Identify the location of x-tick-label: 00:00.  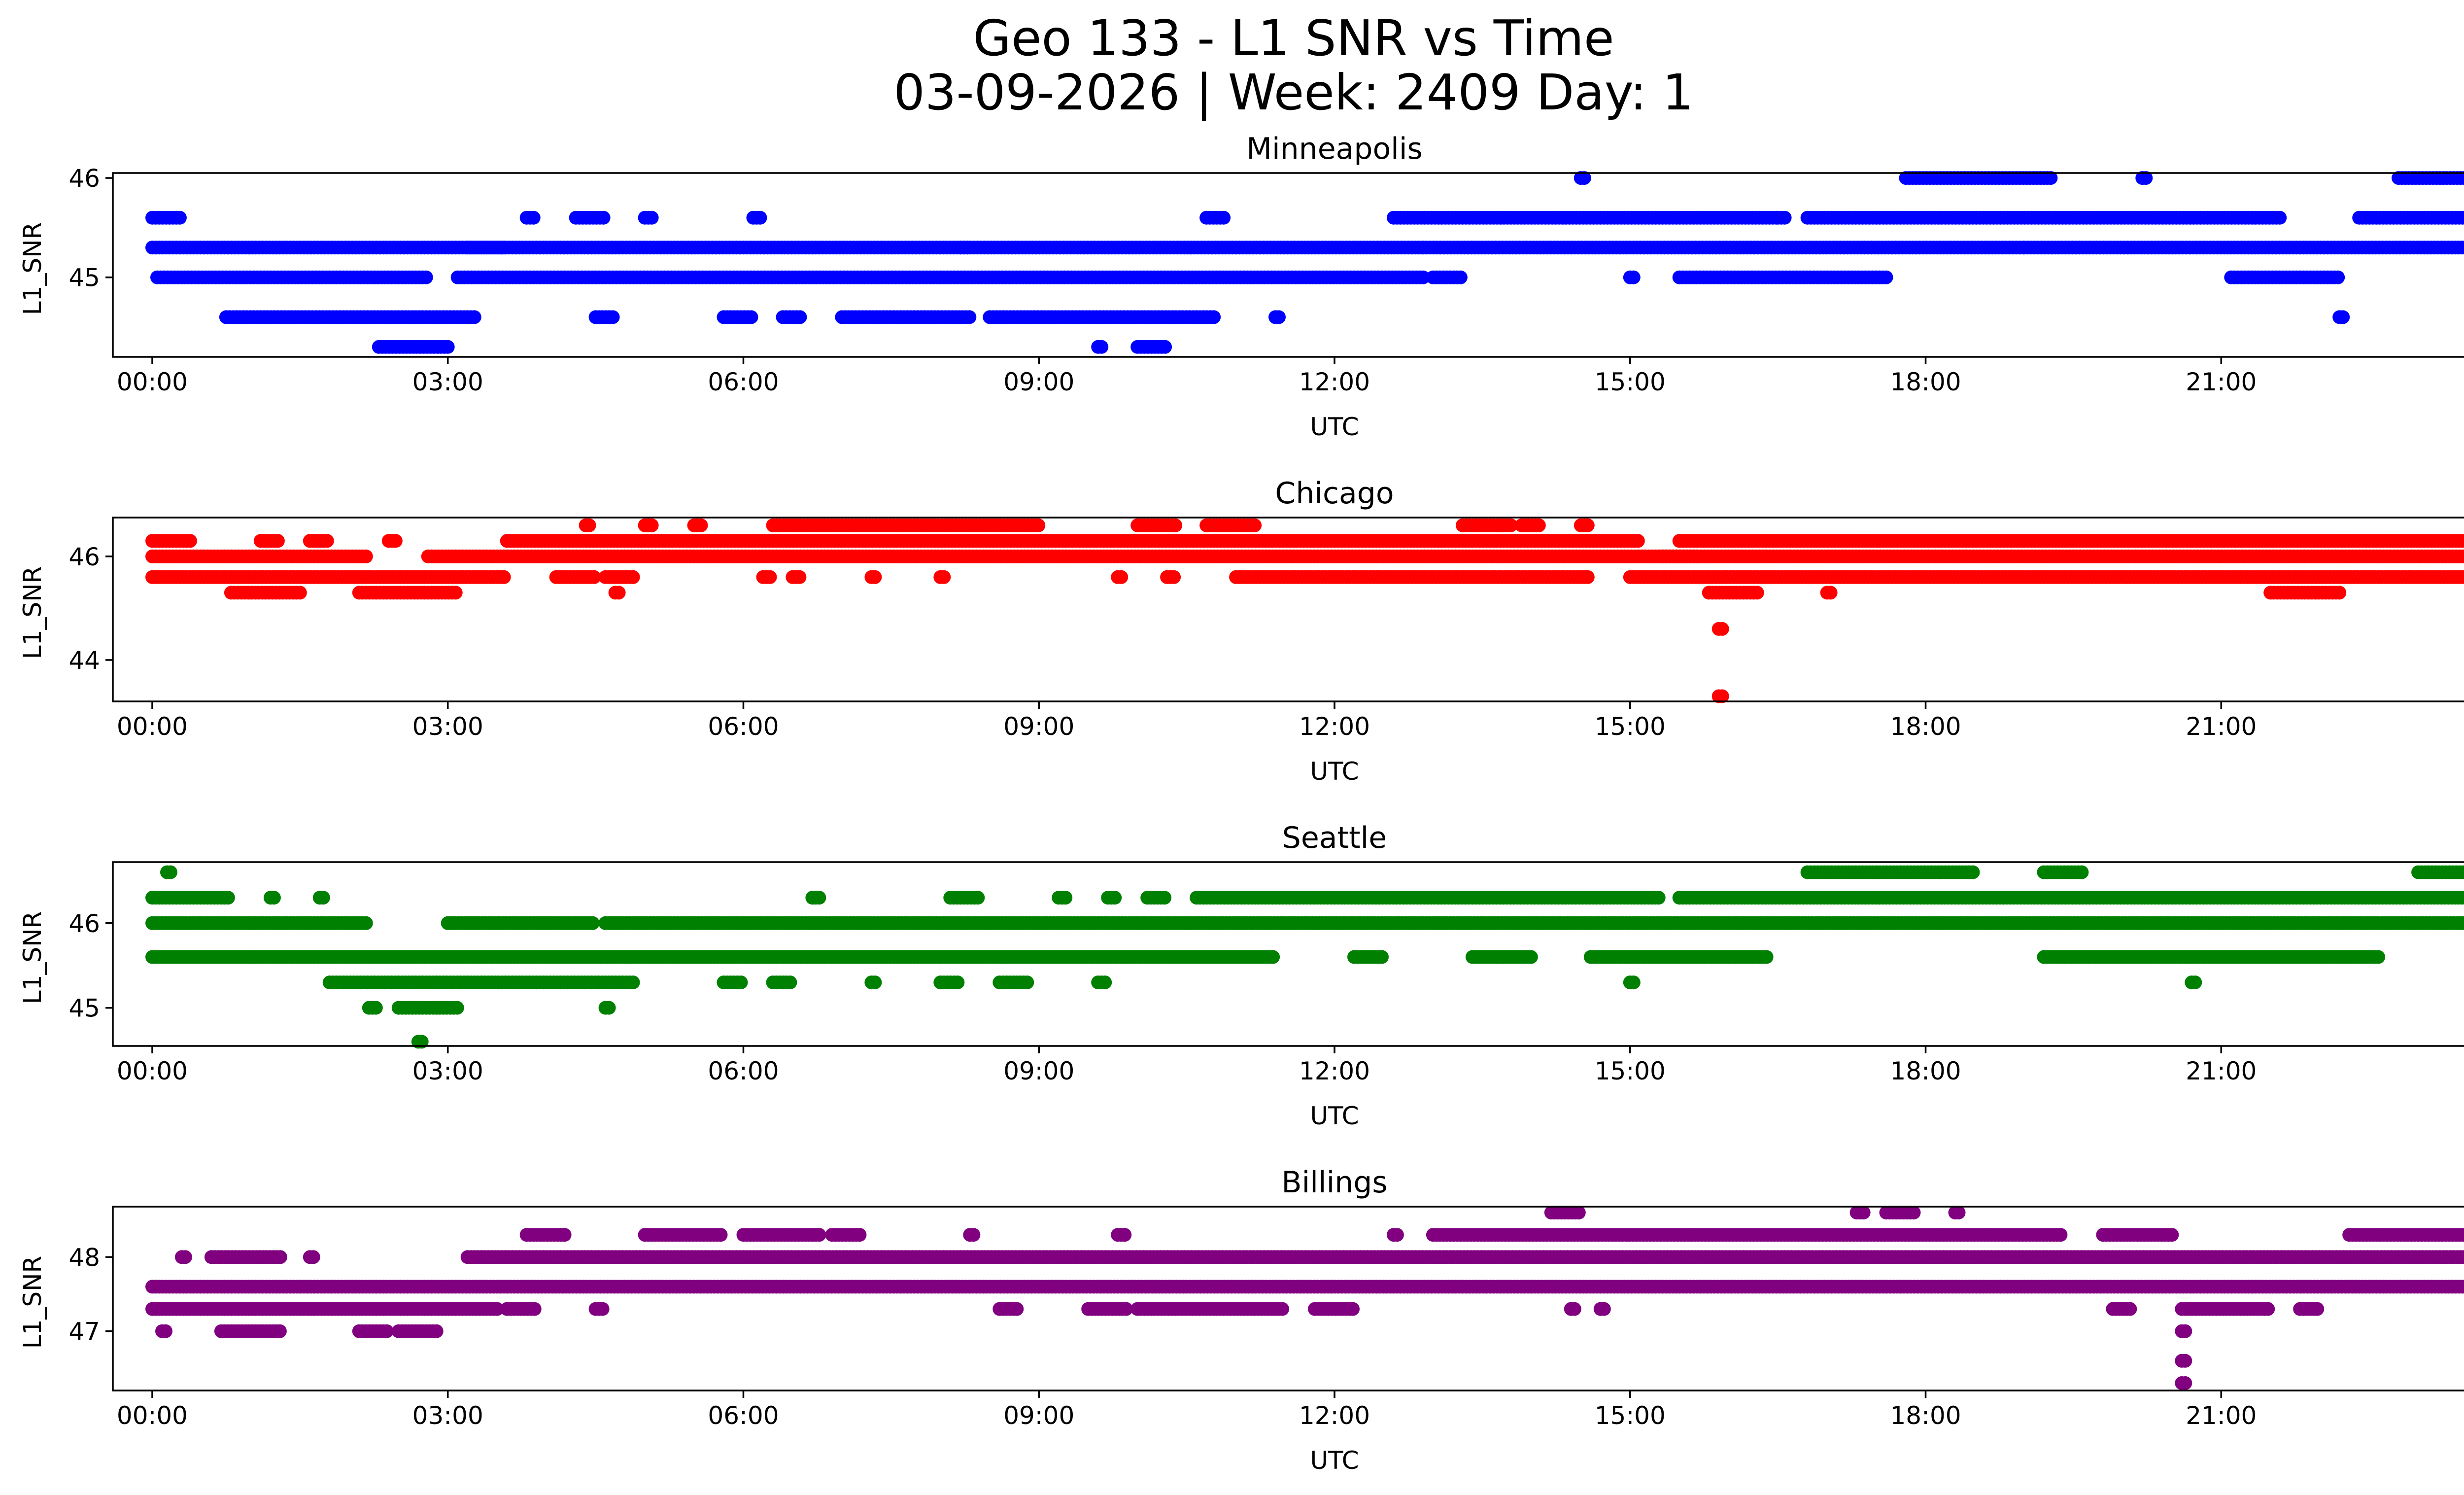
(152, 726).